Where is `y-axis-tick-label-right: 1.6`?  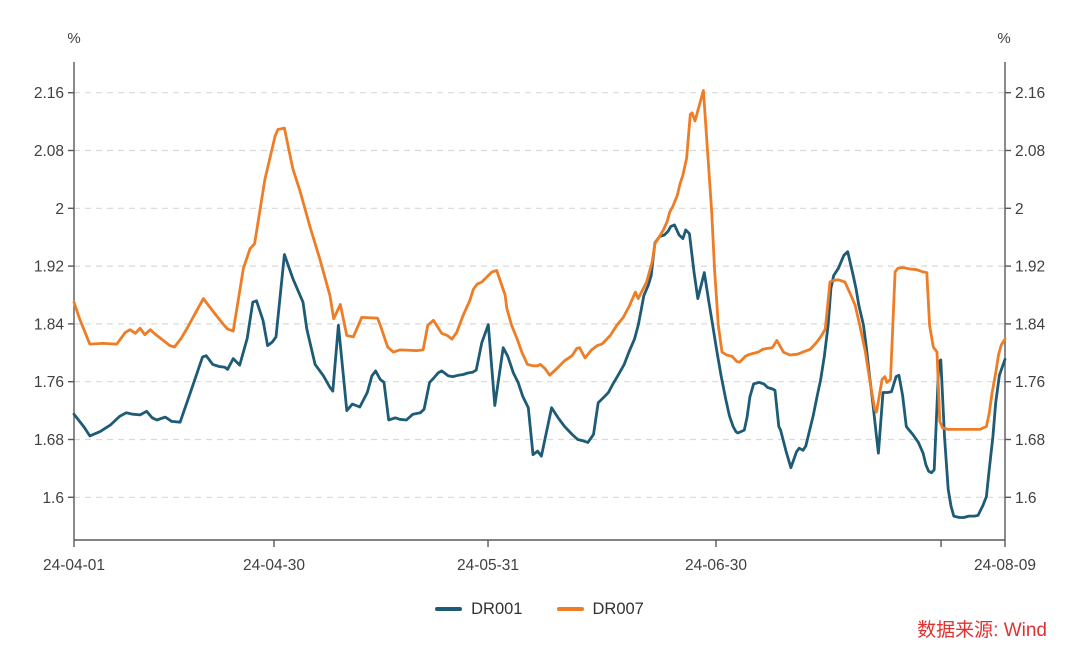 y-axis-tick-label-right: 1.6 is located at coordinates (1026, 498).